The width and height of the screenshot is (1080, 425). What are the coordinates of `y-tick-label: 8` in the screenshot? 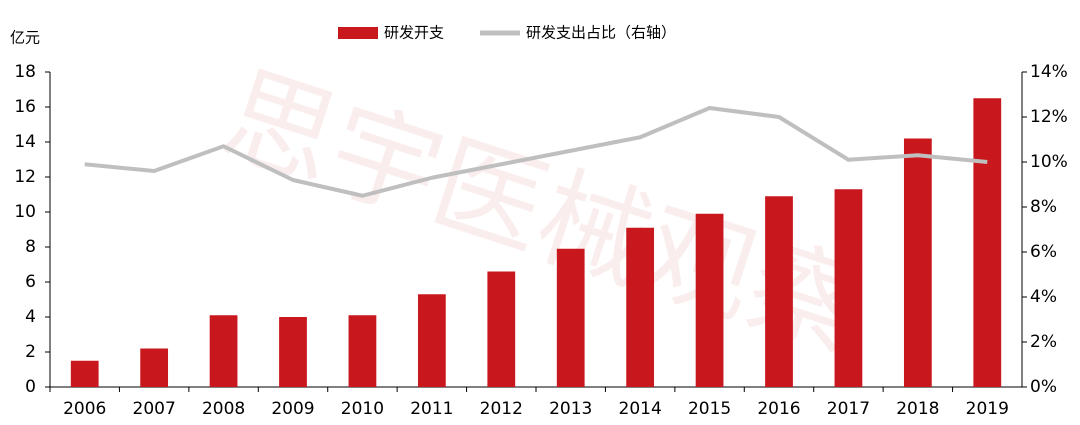 It's located at (30, 247).